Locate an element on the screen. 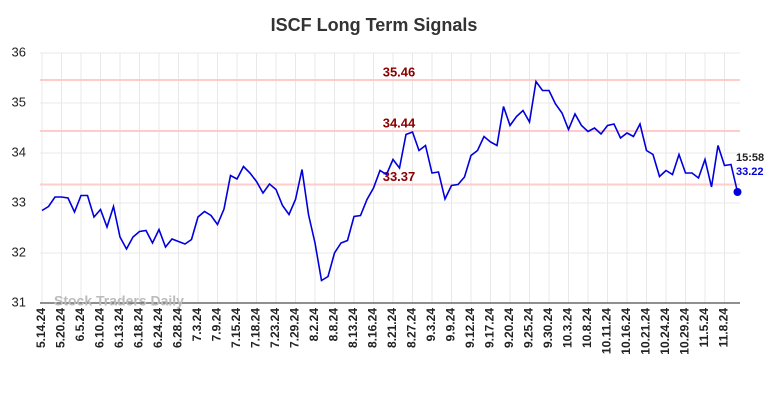  signal-label: 34.44 is located at coordinates (399, 122).